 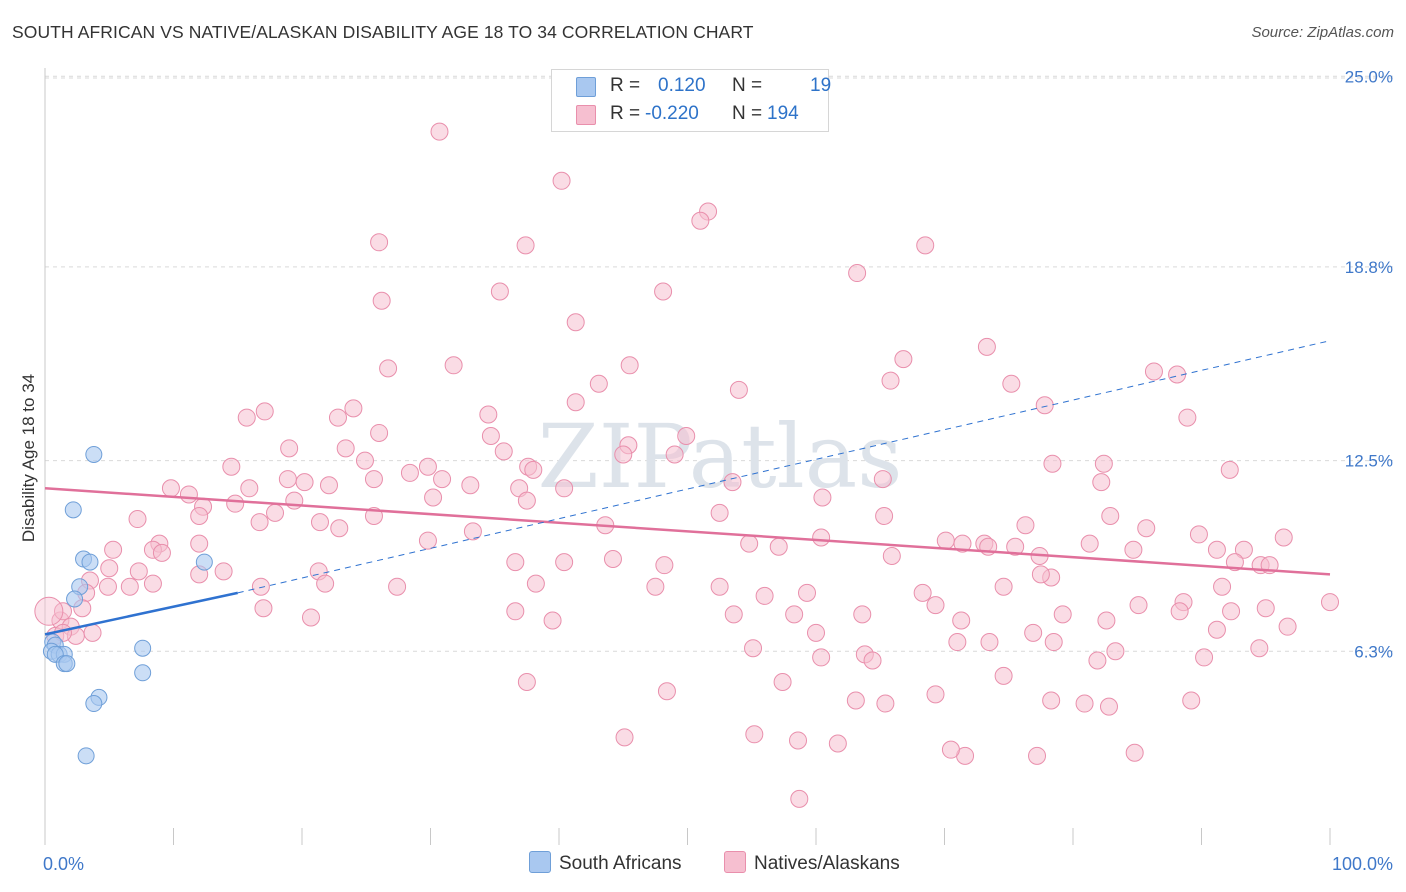 What do you see at coordinates (682, 85) in the screenshot?
I see `legend-r-value: 0.120` at bounding box center [682, 85].